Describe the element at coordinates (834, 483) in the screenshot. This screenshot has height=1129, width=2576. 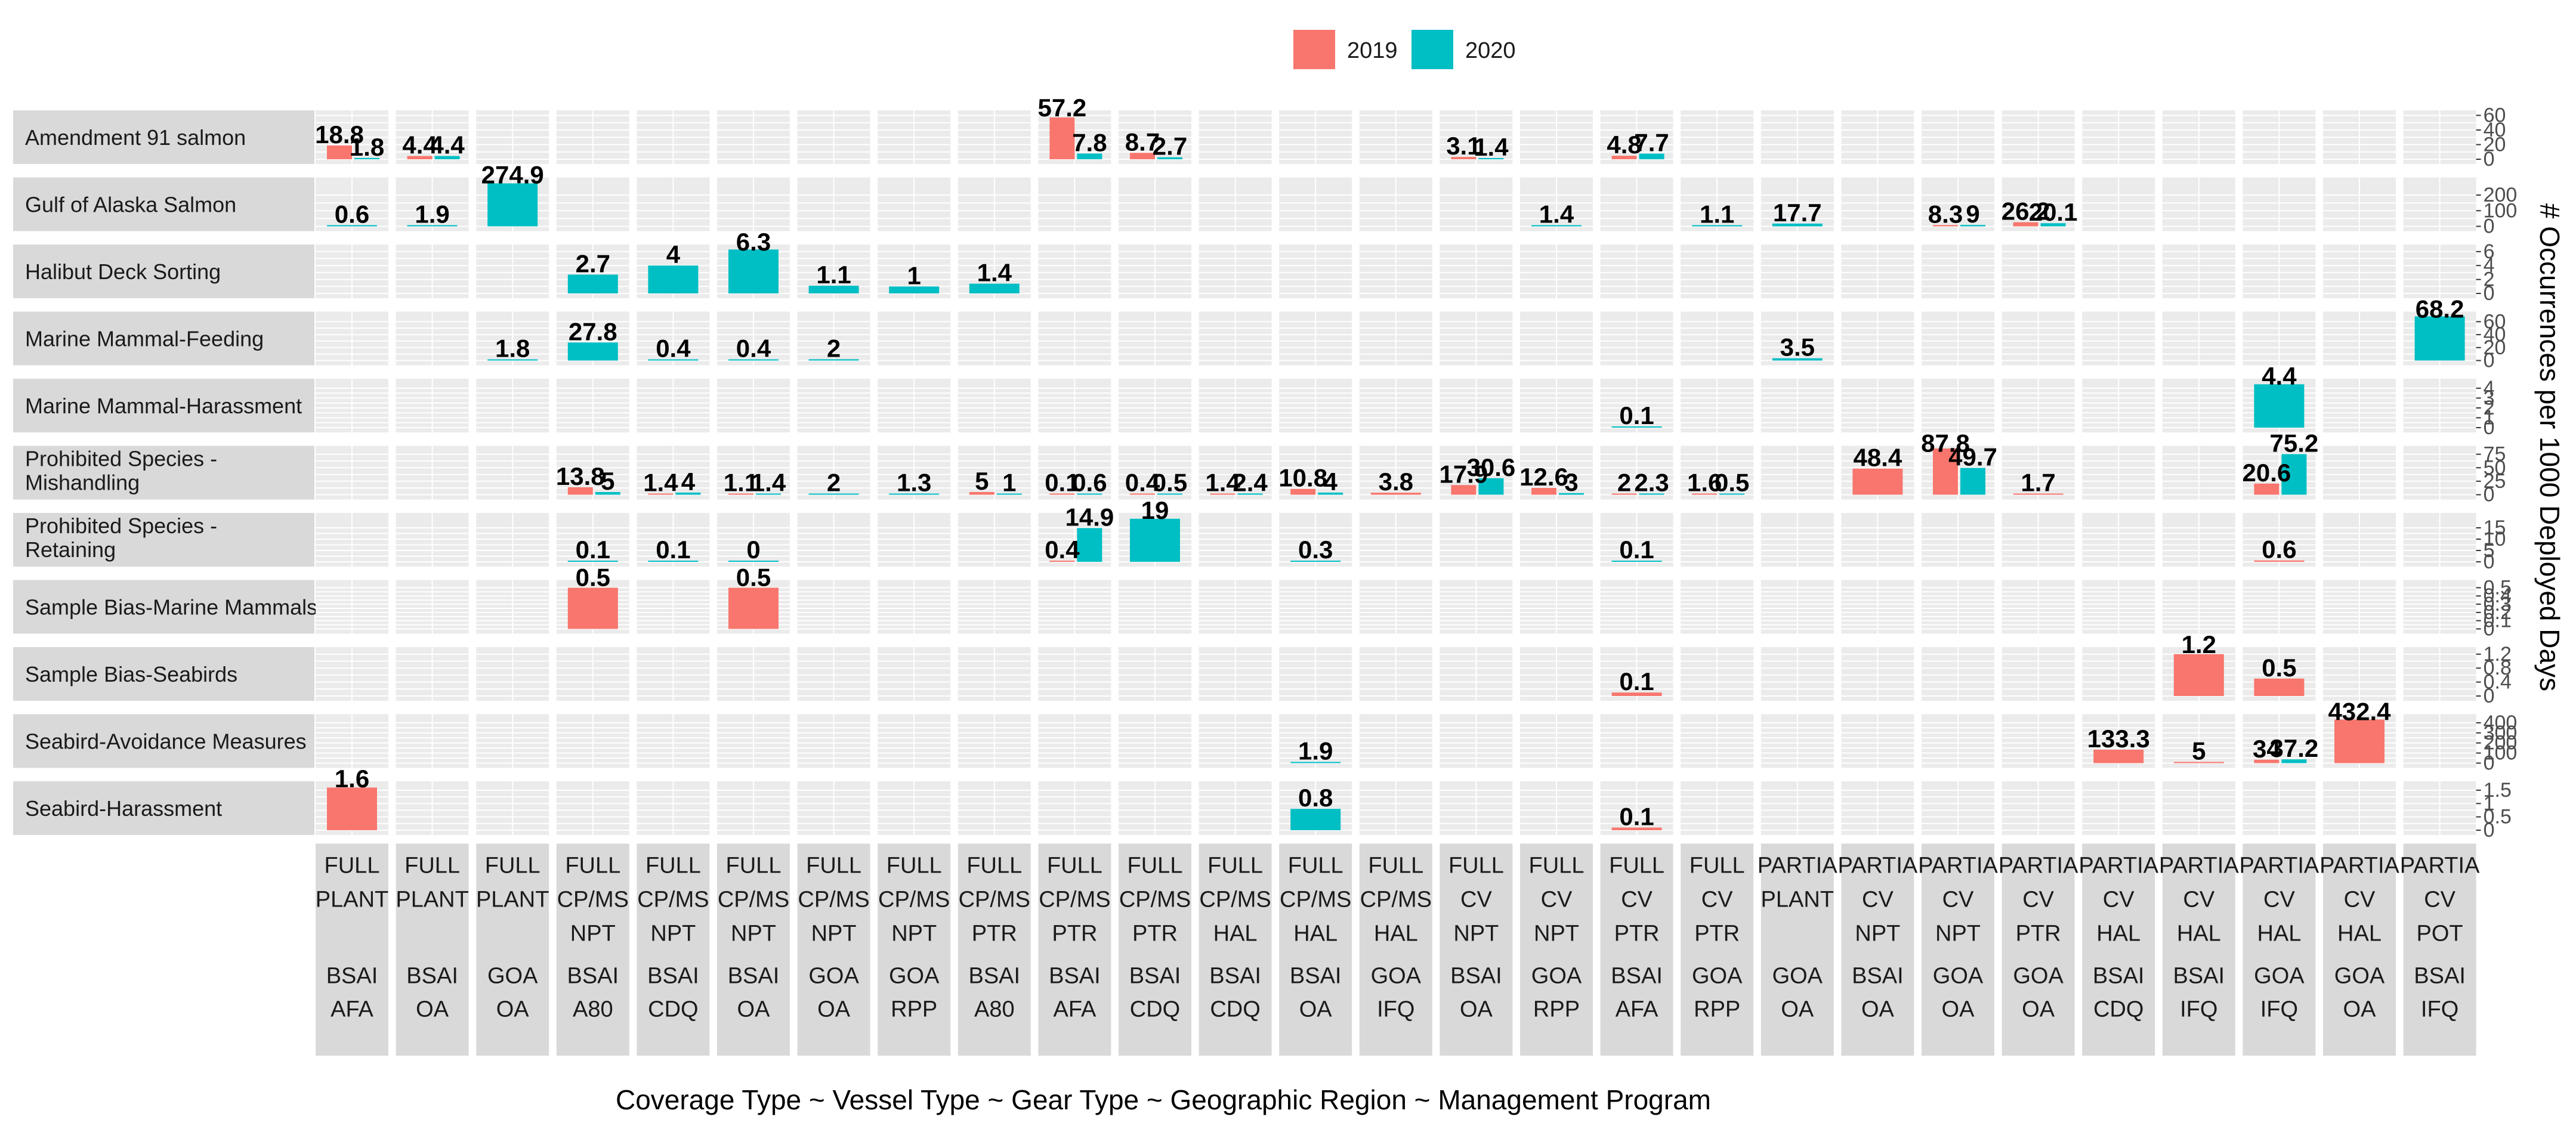
I see `bar-value-label: 2` at that location.